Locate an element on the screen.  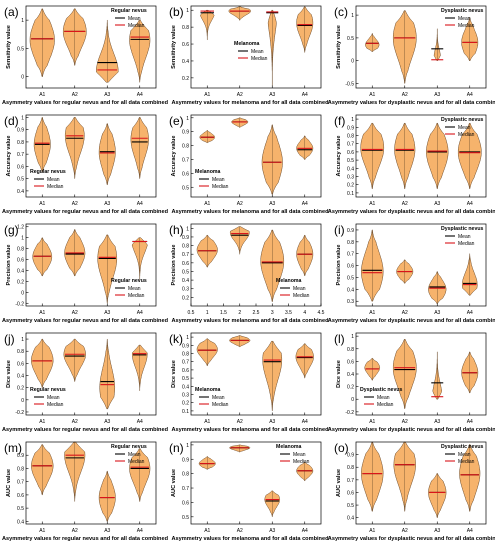
x-tick-label: 4 is located at coordinates (304, 313).